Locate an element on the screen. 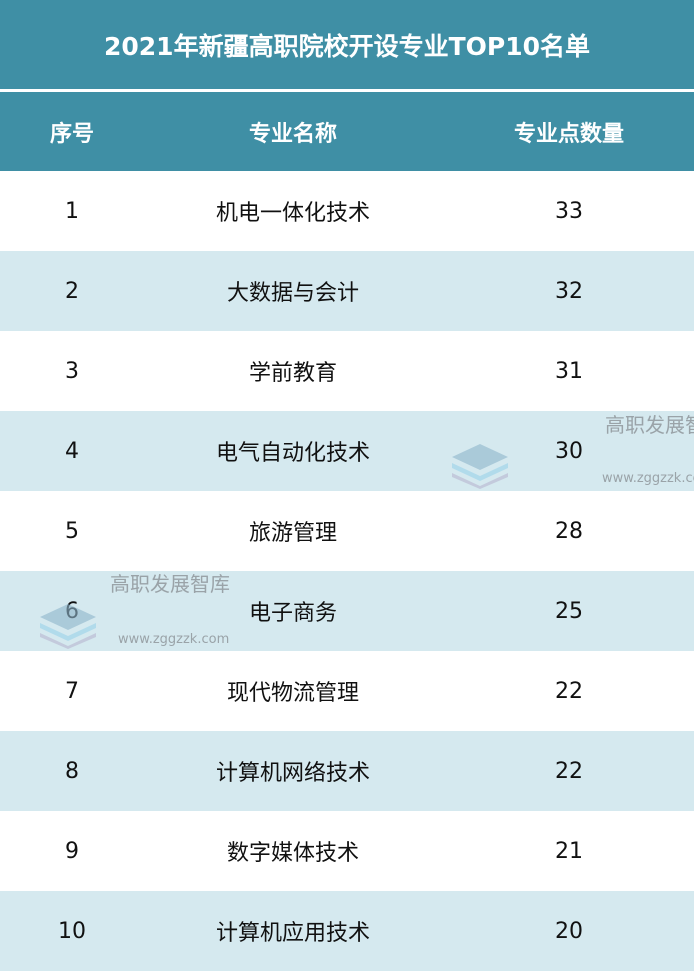  major-cell: 旅游管理 is located at coordinates (292, 533).